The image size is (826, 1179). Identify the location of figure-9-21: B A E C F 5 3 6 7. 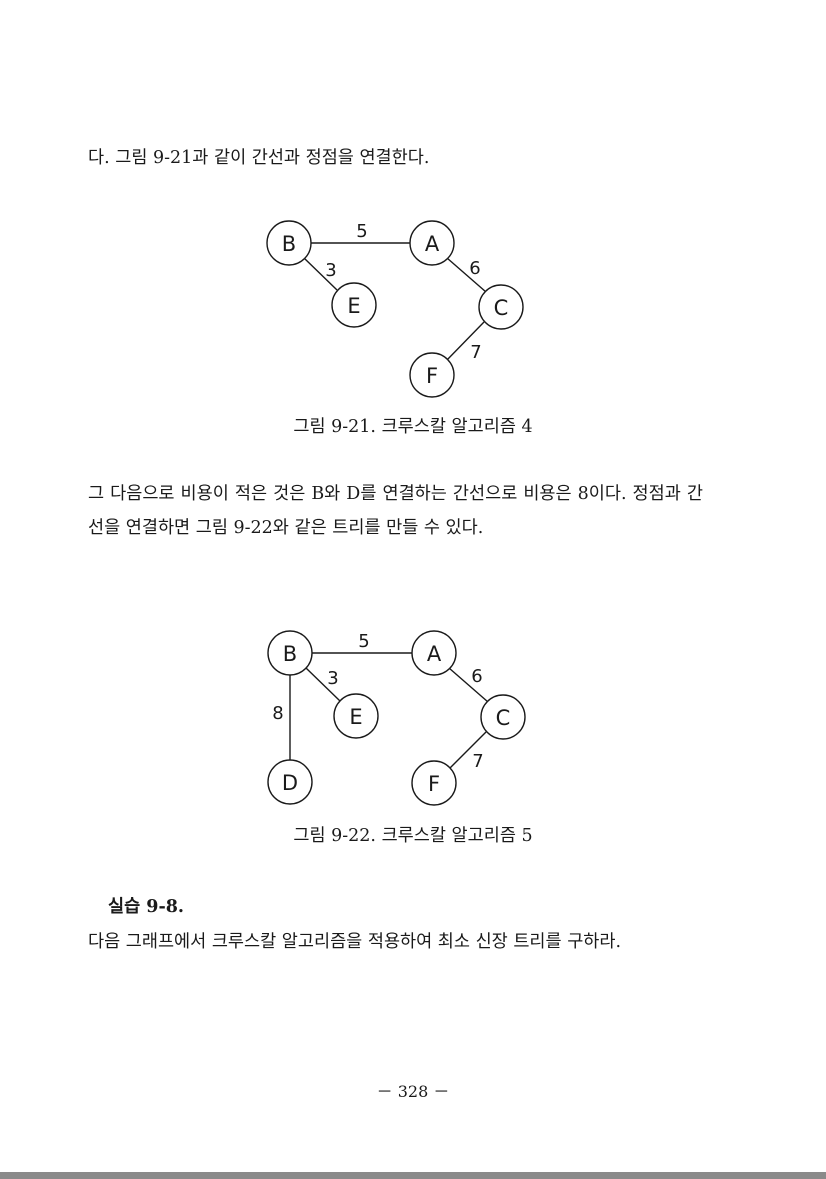
(400, 305).